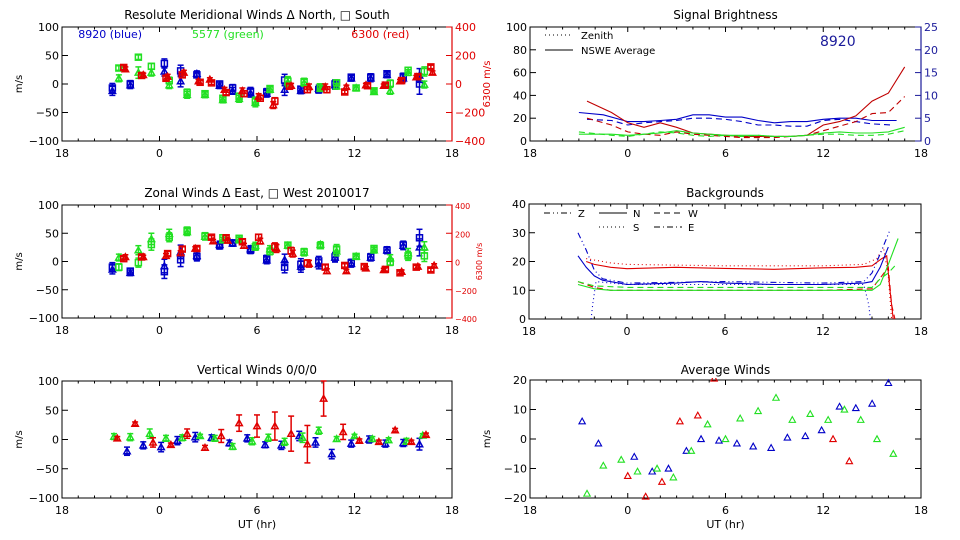 The width and height of the screenshot is (960, 540). I want to click on series-6300-n, so click(740, 287).